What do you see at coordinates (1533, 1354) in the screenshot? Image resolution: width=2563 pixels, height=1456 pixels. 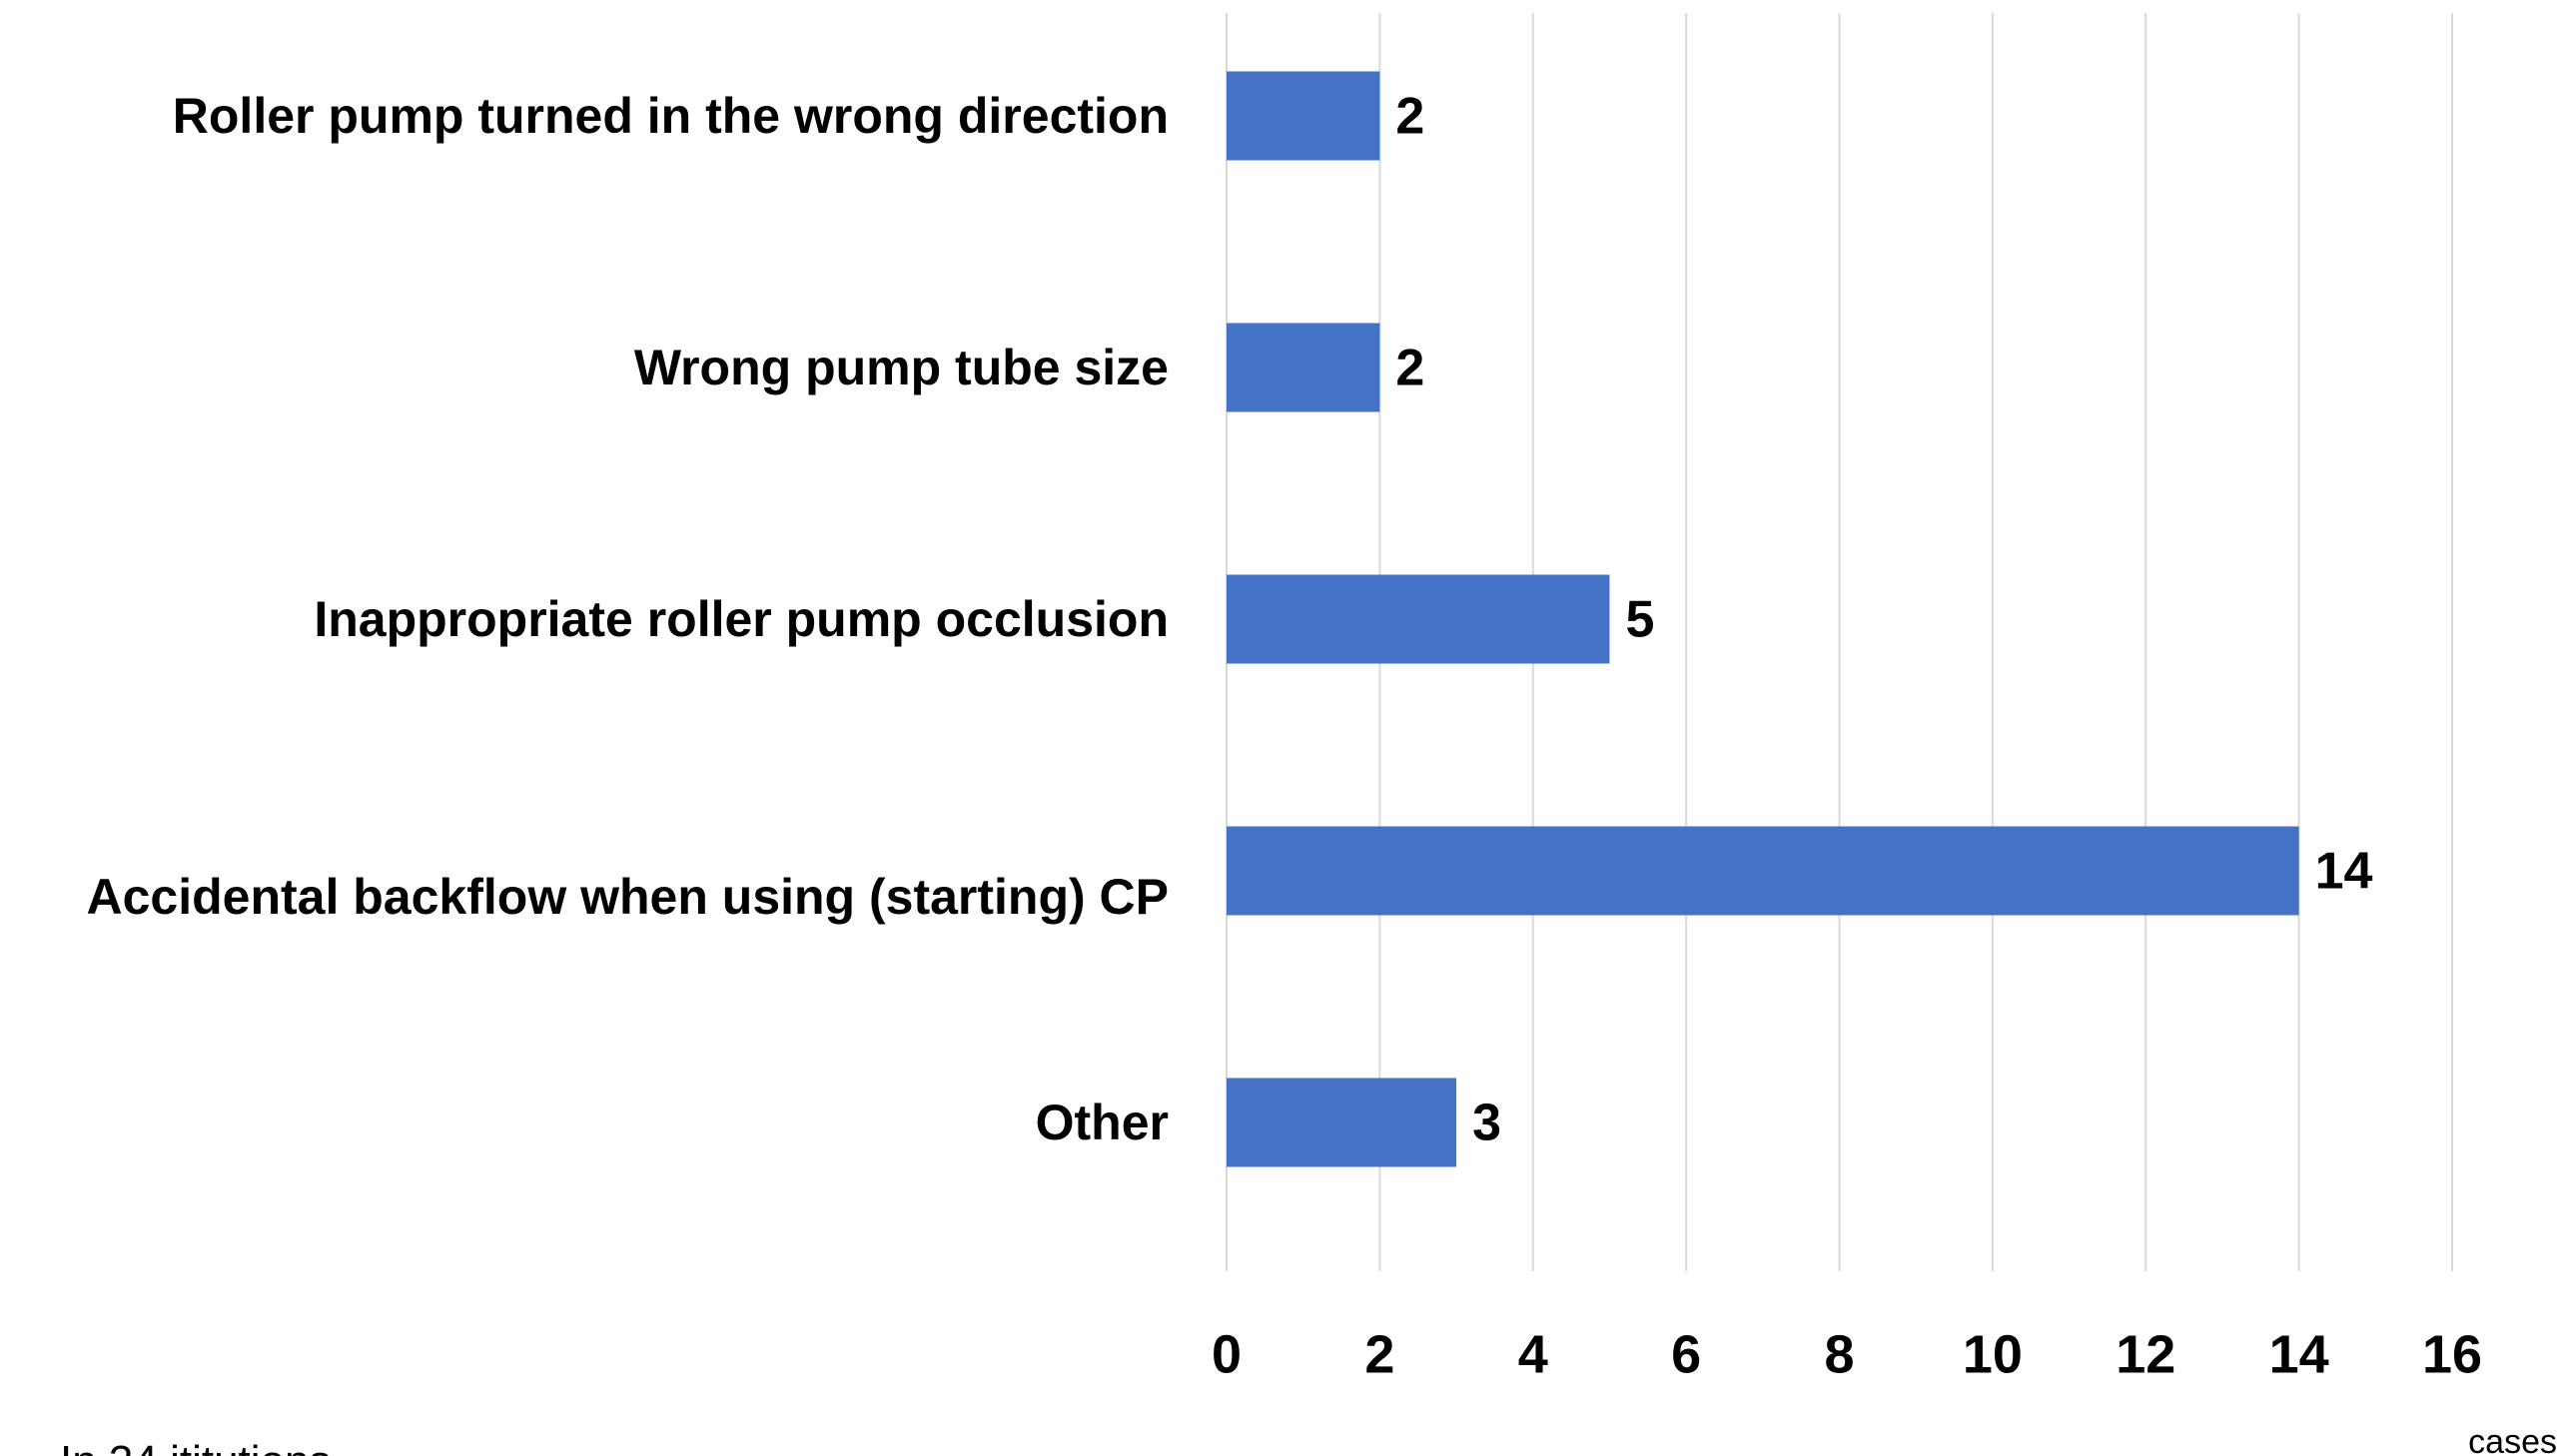 I see `x-tick-label: 4` at bounding box center [1533, 1354].